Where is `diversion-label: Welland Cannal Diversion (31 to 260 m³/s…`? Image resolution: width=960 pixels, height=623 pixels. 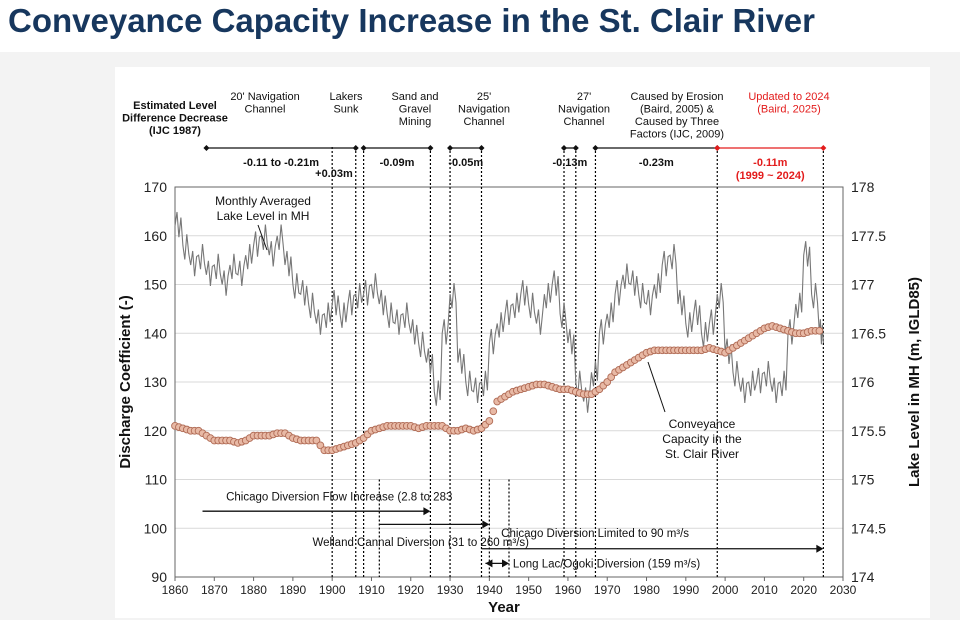 diversion-label: Welland Cannal Diversion (31 to 260 m³/s… is located at coordinates (421, 543).